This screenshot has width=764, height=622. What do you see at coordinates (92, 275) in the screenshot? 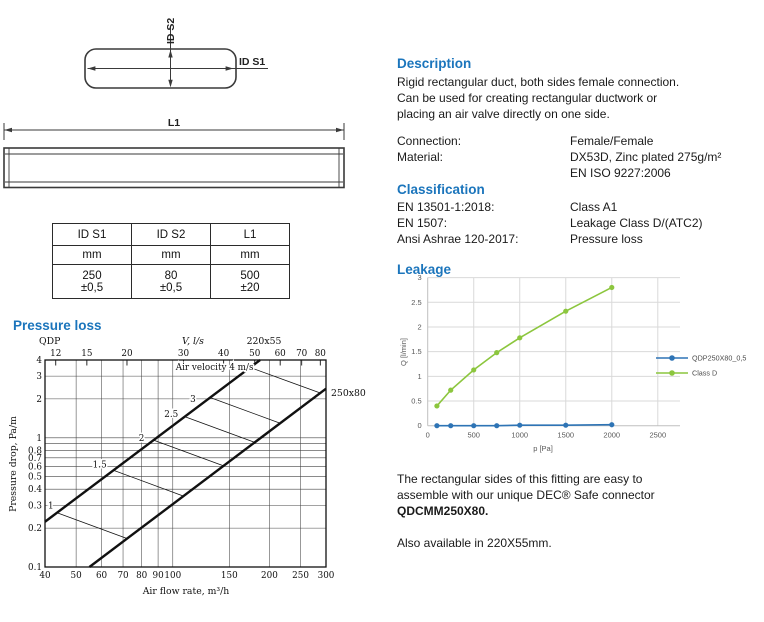
I see `value: 250` at bounding box center [92, 275].